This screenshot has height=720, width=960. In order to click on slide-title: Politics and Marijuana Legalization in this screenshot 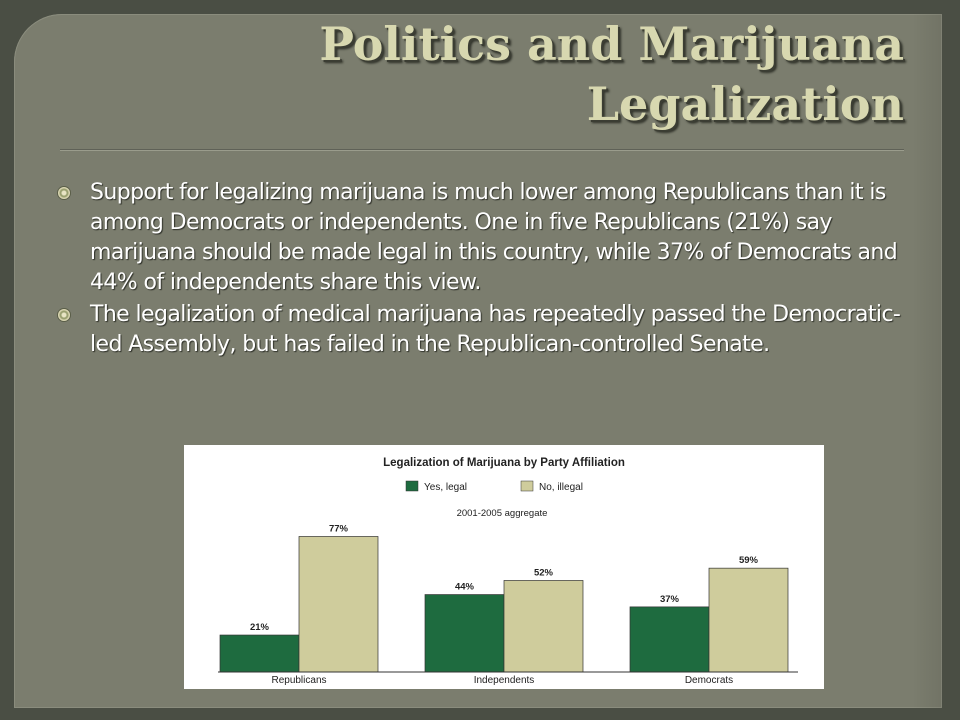, I will do `click(611, 74)`.